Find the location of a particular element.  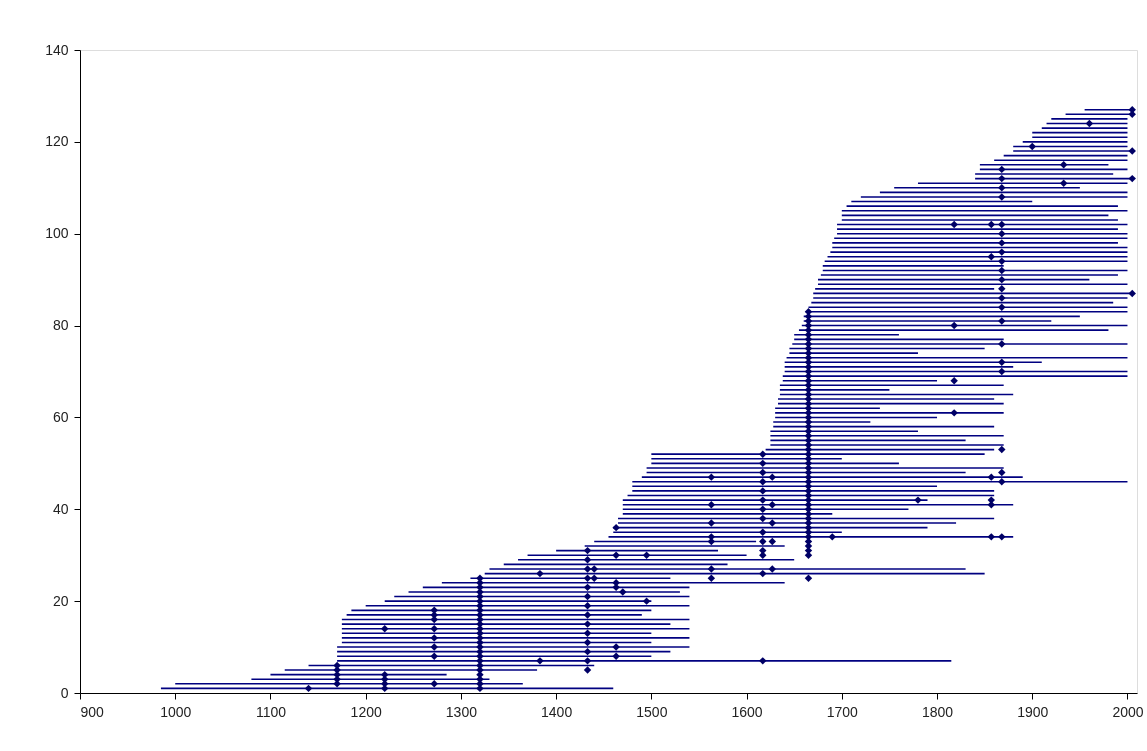

x-tick-label: 900 is located at coordinates (92, 711).